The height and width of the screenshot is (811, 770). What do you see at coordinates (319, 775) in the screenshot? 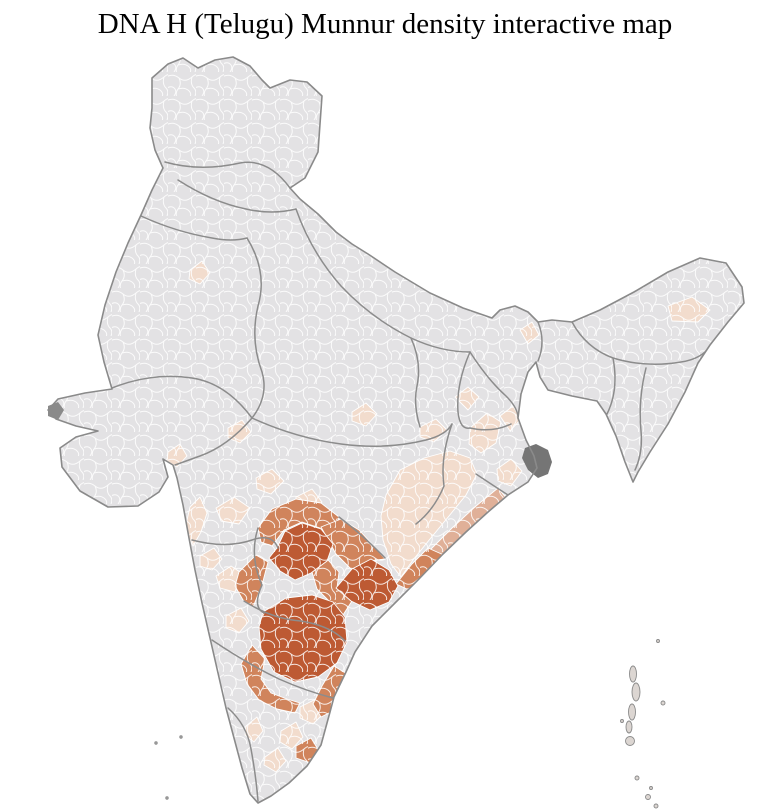
I see `region-tamil-nadu-pocket` at bounding box center [319, 775].